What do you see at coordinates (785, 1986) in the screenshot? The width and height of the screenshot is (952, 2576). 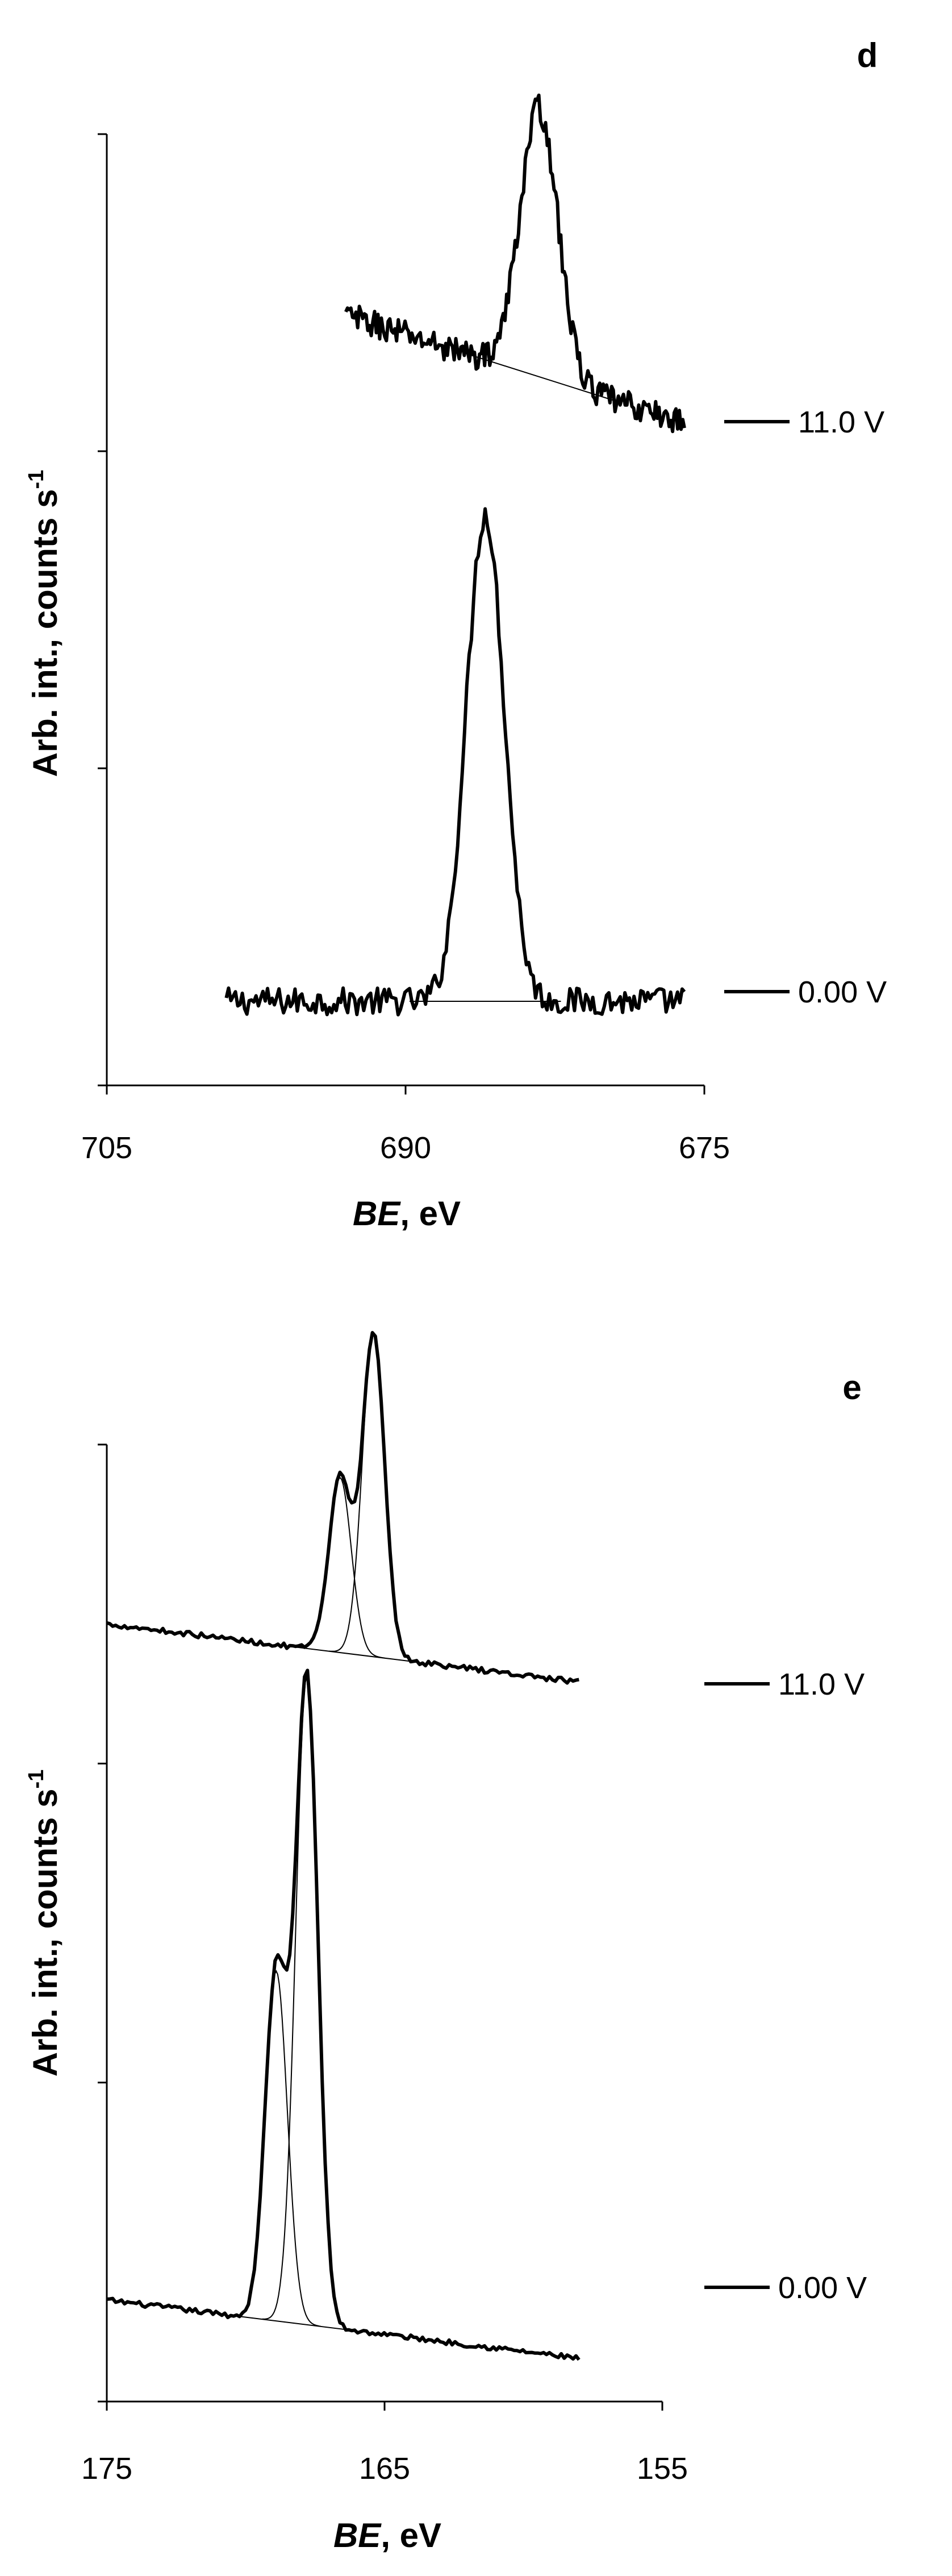 I see `legend-e: 0.00 V 11.0 V` at bounding box center [785, 1986].